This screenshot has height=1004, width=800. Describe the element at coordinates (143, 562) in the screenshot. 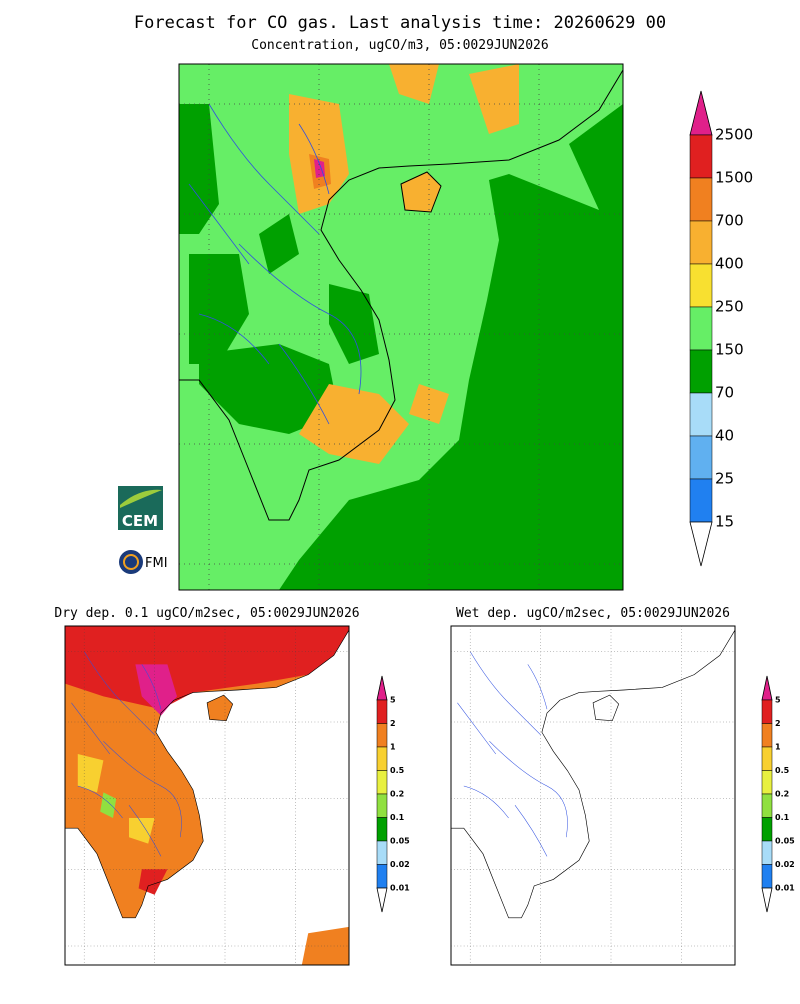

I see `fmi-logo: FMI` at that location.